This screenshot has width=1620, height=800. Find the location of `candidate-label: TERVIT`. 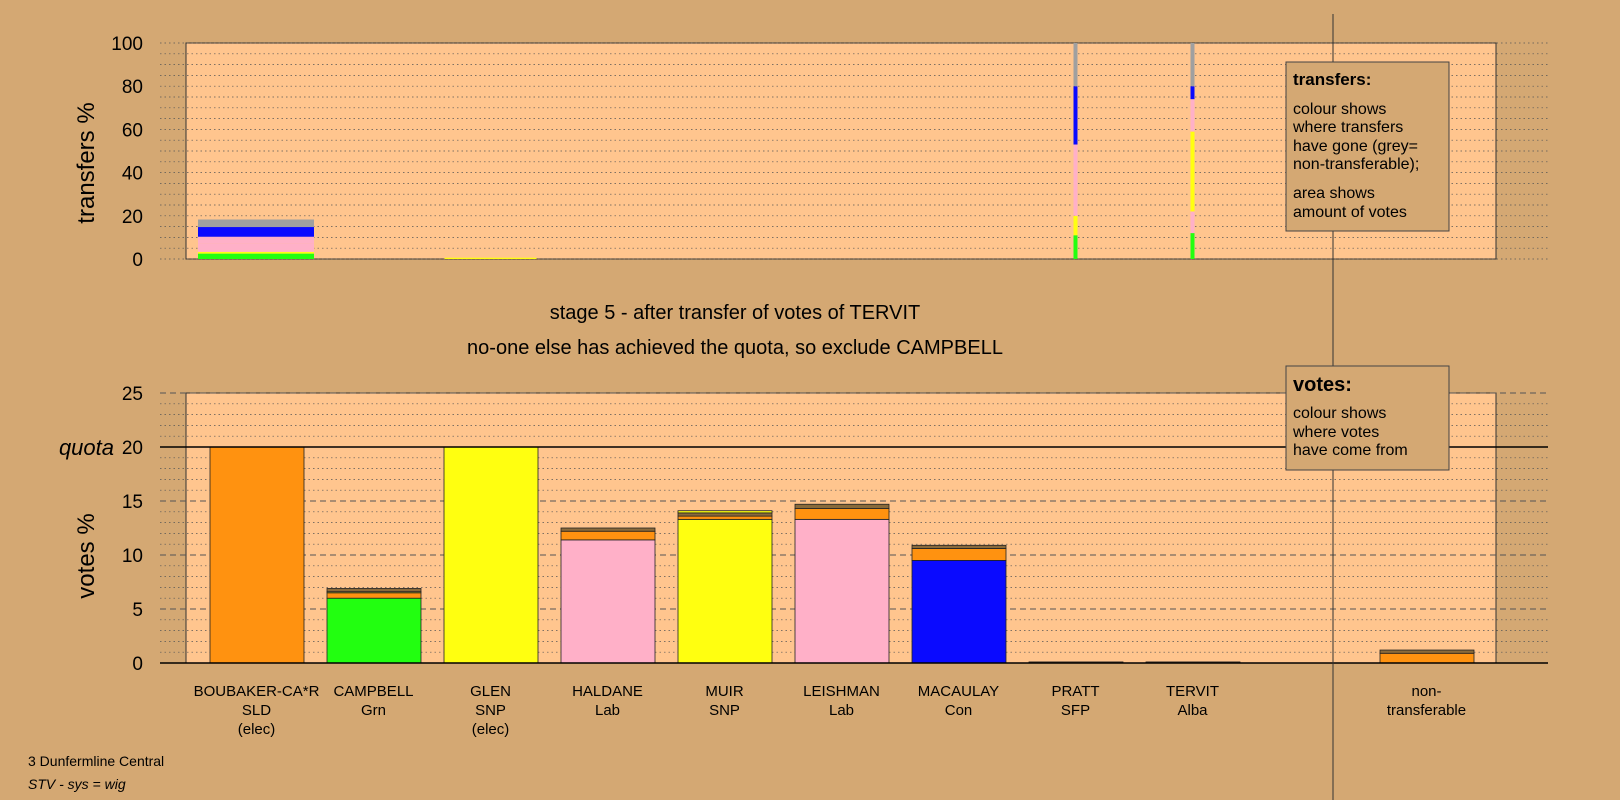

candidate-label: TERVIT is located at coordinates (1192, 691).